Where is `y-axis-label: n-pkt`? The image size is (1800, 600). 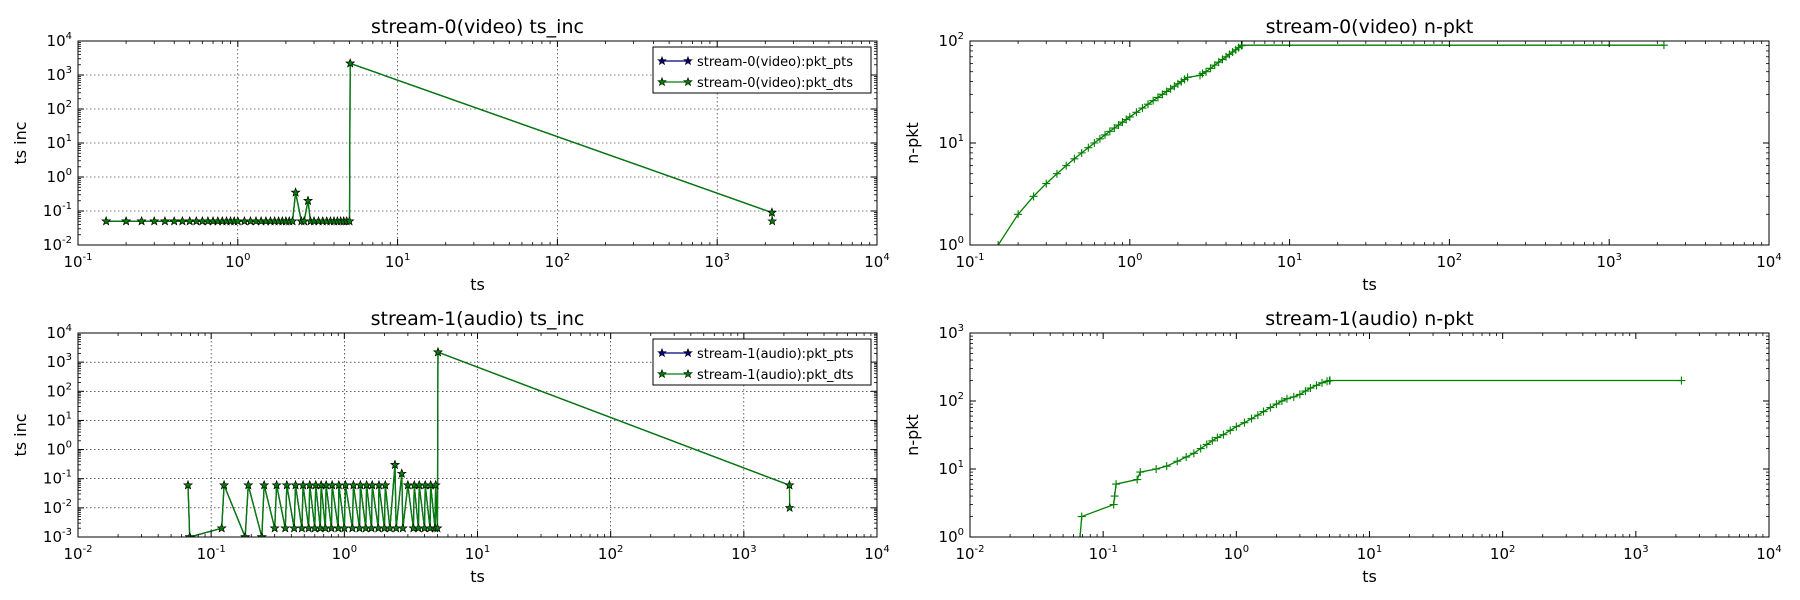
y-axis-label: n-pkt is located at coordinates (912, 143).